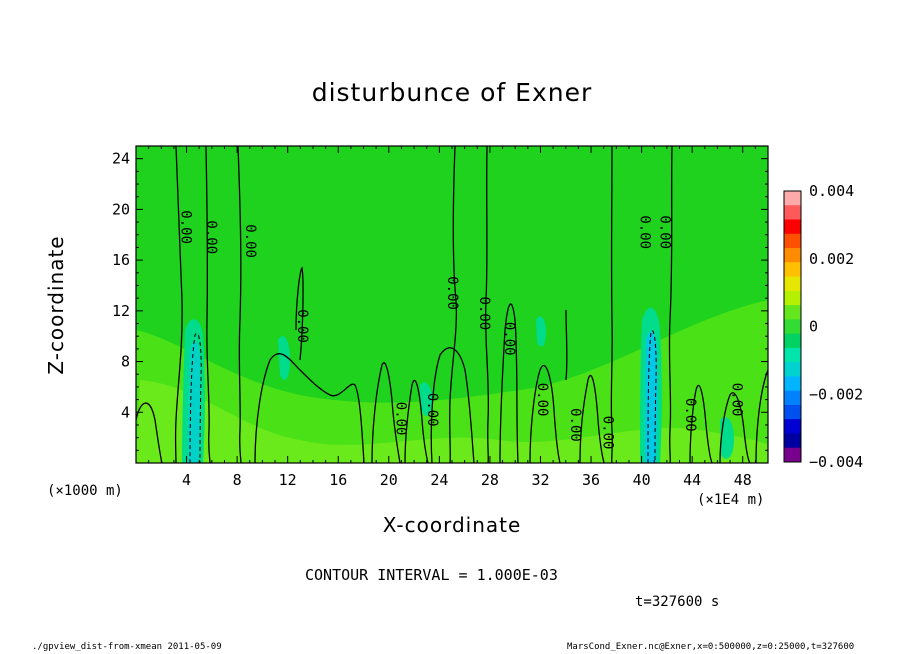 This screenshot has height=654, width=904. I want to click on y-tick-label: 20, so click(121, 209).